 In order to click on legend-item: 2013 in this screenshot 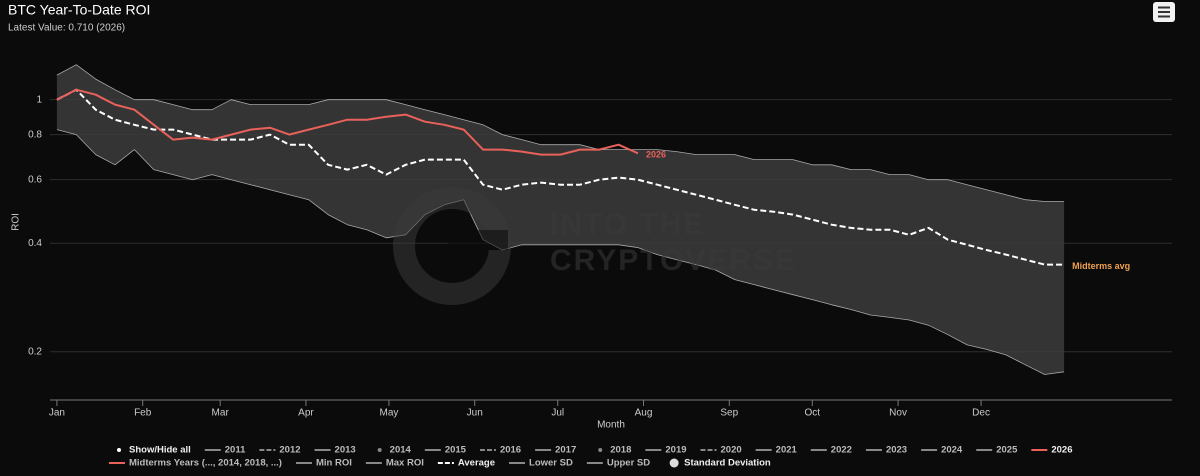, I will do `click(335, 450)`.